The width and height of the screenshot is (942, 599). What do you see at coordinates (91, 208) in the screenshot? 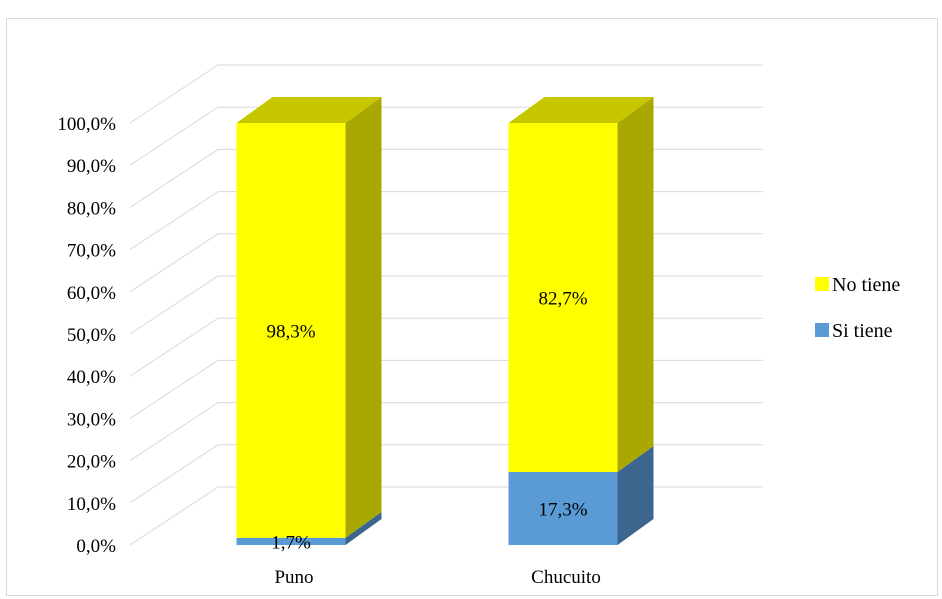
I see `y-tick-label: 80,0%` at bounding box center [91, 208].